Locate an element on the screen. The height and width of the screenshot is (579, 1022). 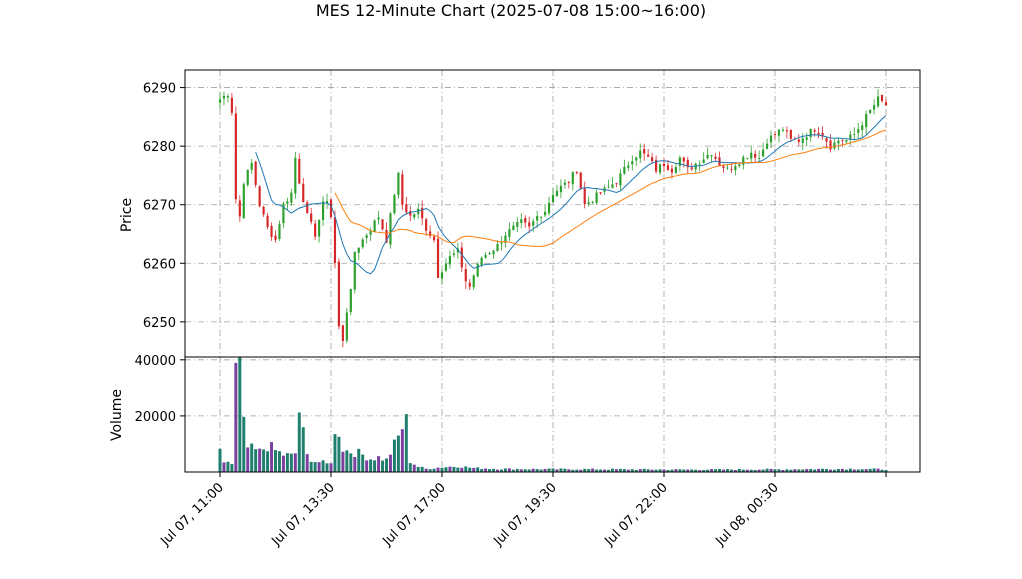
price-tick-label: 6260 is located at coordinates (159, 264).